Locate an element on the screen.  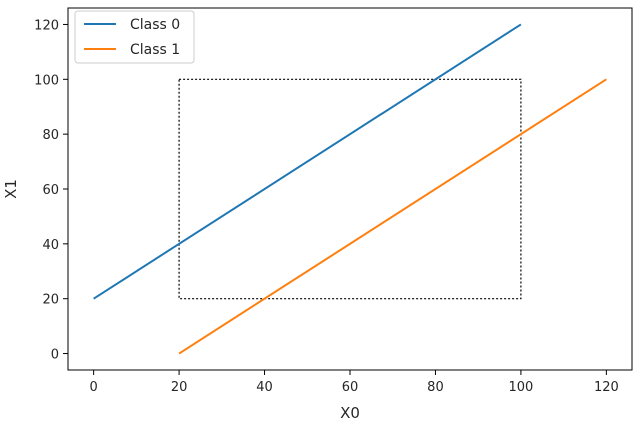
y-tick-label: 80 is located at coordinates (50, 135).